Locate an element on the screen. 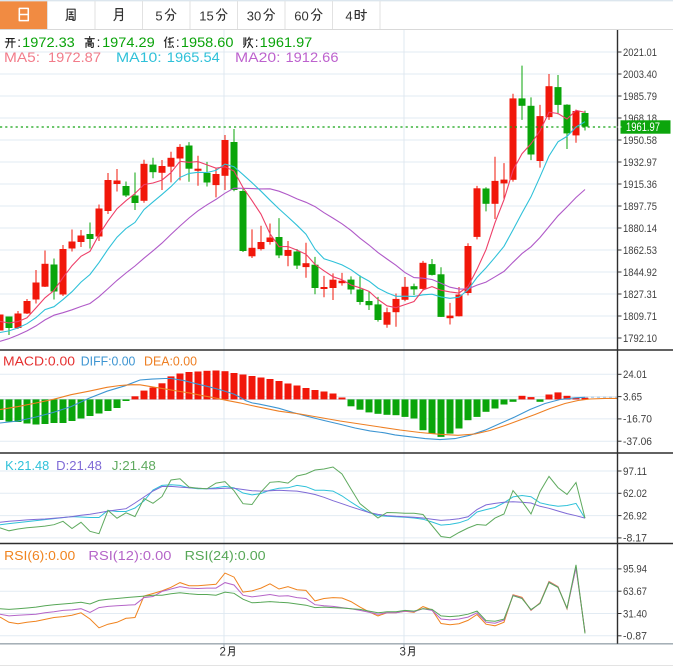 The height and width of the screenshot is (668, 673). svg-text: 97.11 is located at coordinates (635, 472).